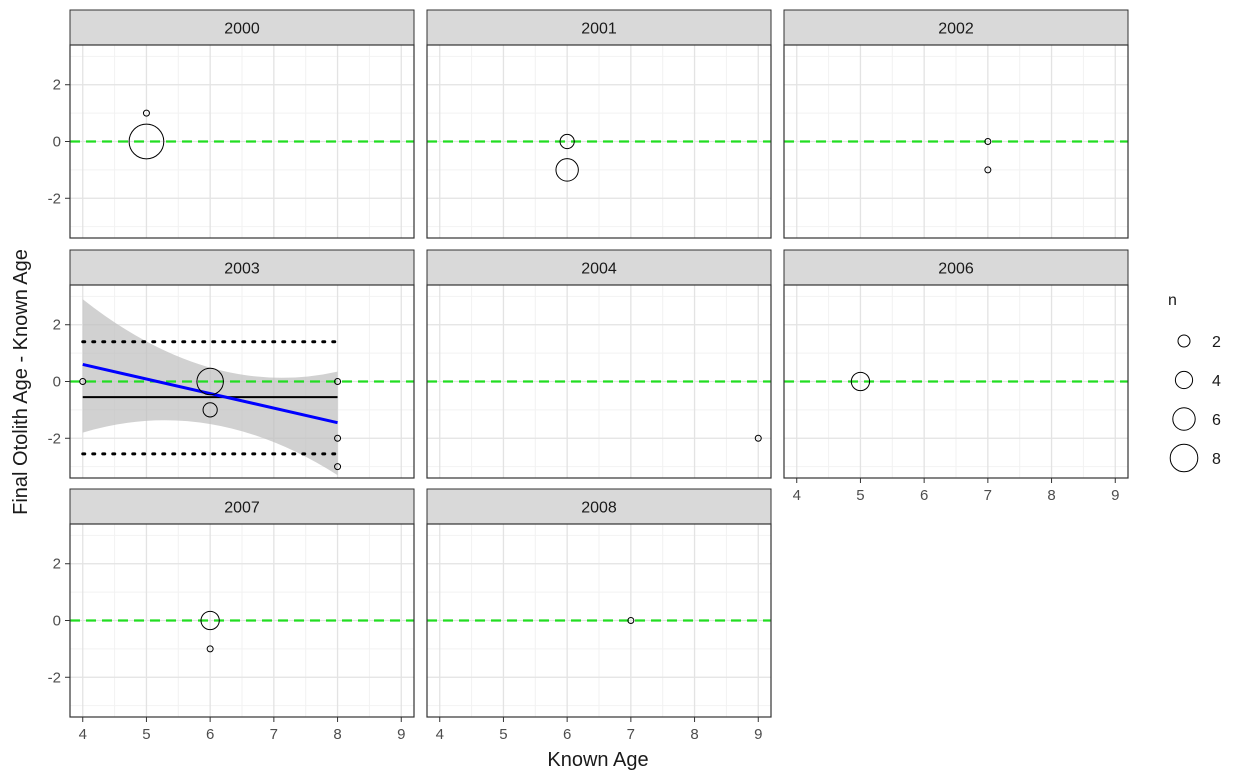 The width and height of the screenshot is (1238, 776). What do you see at coordinates (1216, 459) in the screenshot?
I see `legend-entry-label: 8` at bounding box center [1216, 459].